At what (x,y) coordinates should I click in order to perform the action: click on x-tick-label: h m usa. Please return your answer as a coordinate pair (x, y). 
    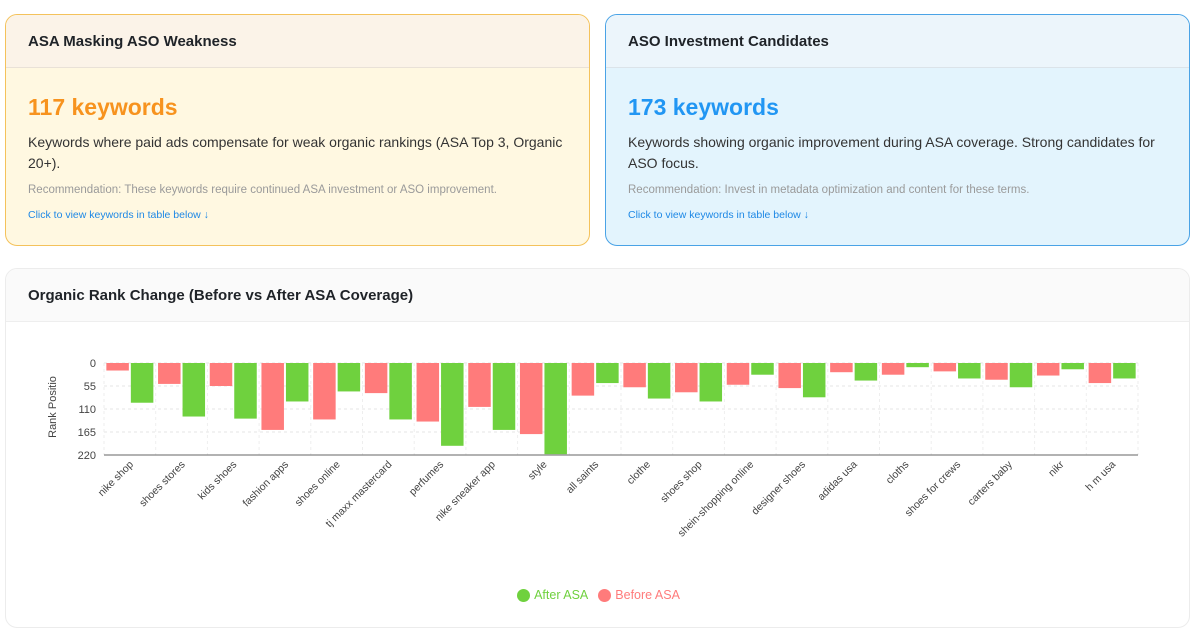
    Looking at the image, I should click on (1100, 476).